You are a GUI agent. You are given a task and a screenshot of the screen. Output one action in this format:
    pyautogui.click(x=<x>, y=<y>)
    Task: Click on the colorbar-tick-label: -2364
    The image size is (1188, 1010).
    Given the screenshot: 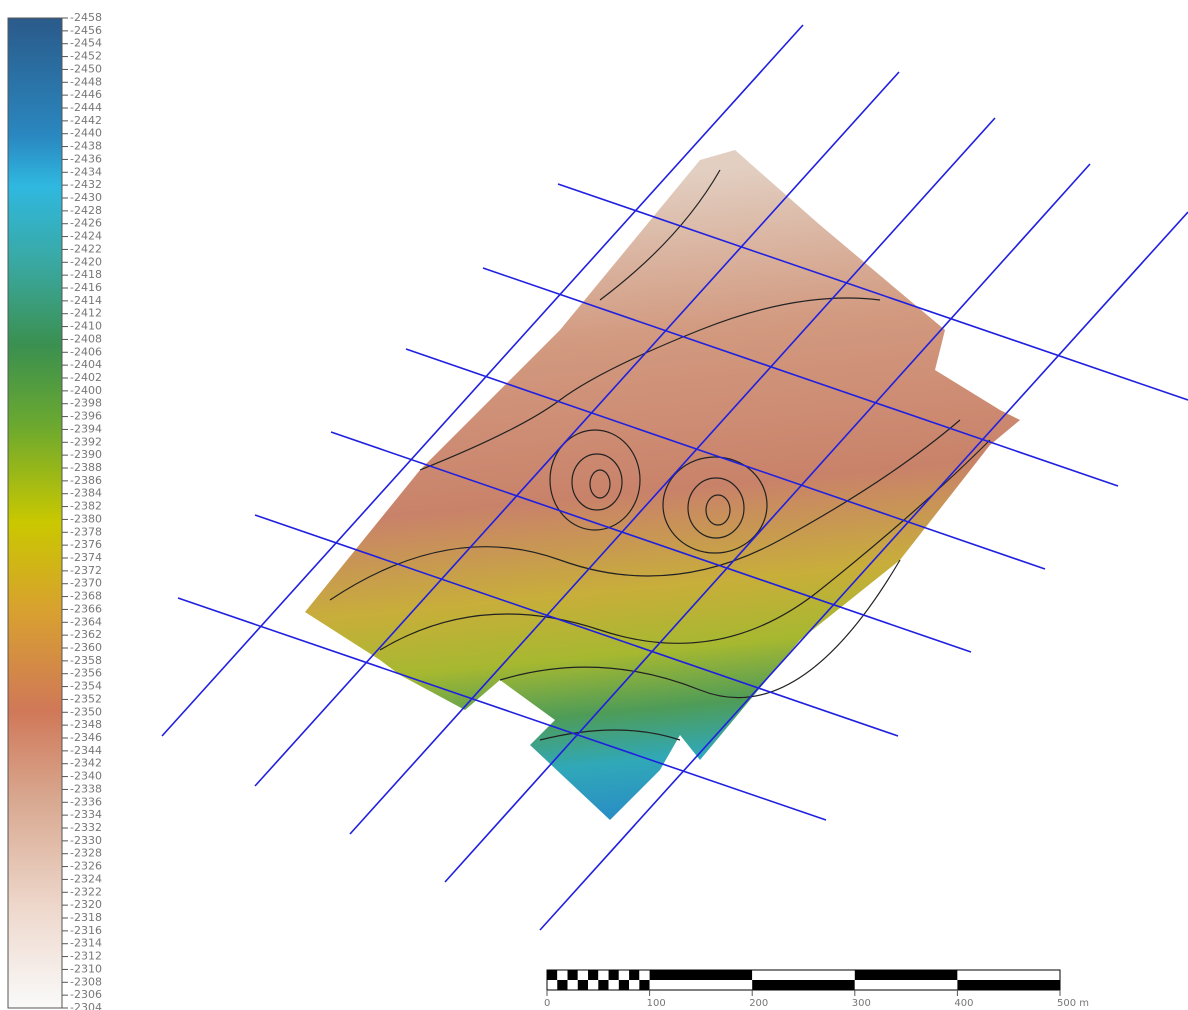 What is the action you would take?
    pyautogui.click(x=86, y=621)
    